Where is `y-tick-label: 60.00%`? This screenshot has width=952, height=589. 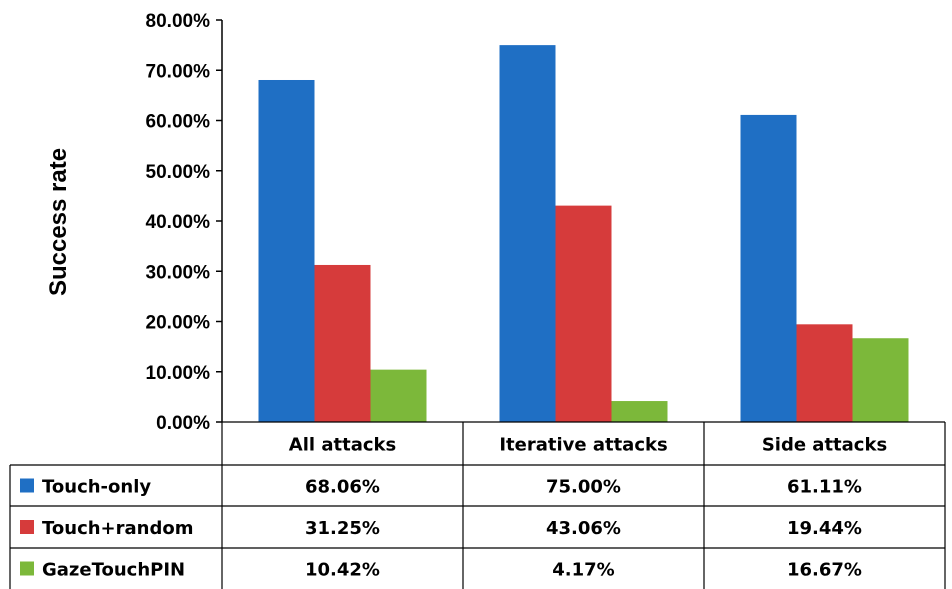 y-tick-label: 60.00% is located at coordinates (178, 122).